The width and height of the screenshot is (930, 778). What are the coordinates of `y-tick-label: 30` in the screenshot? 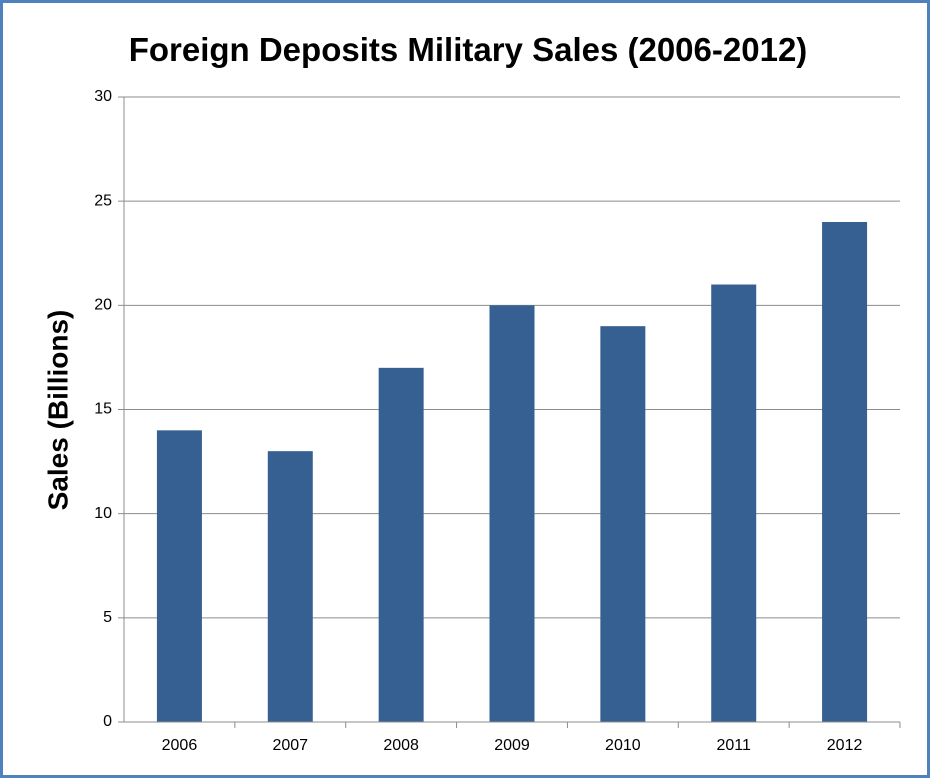 It's located at (103, 96).